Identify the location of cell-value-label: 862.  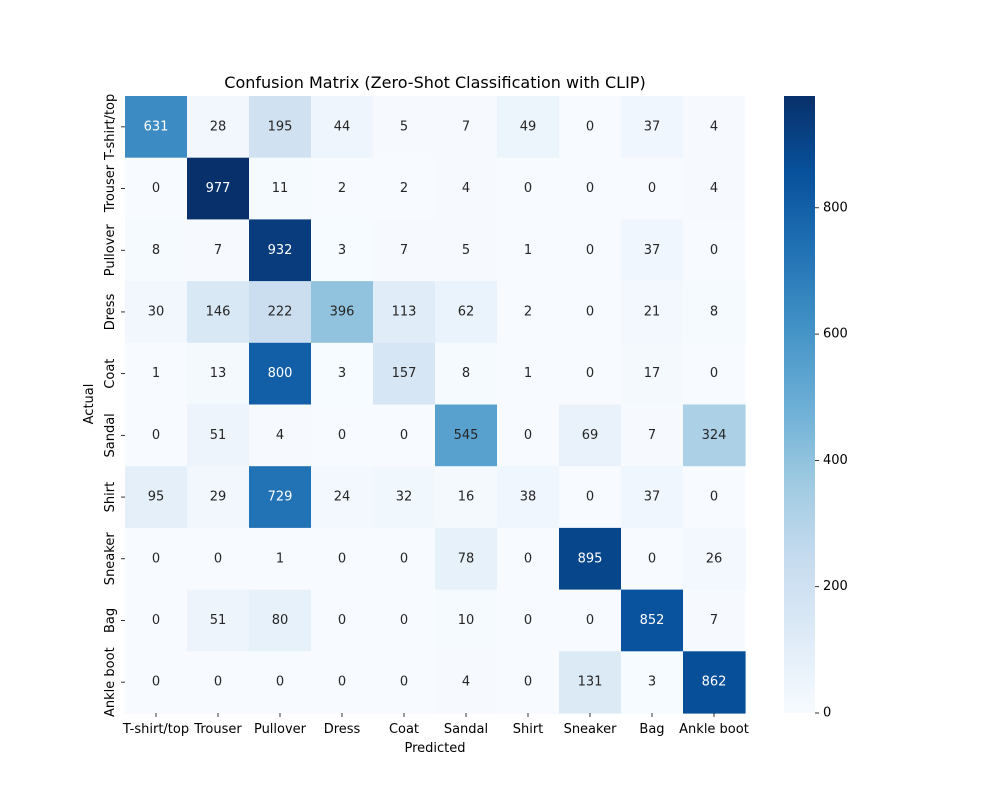
(714, 682).